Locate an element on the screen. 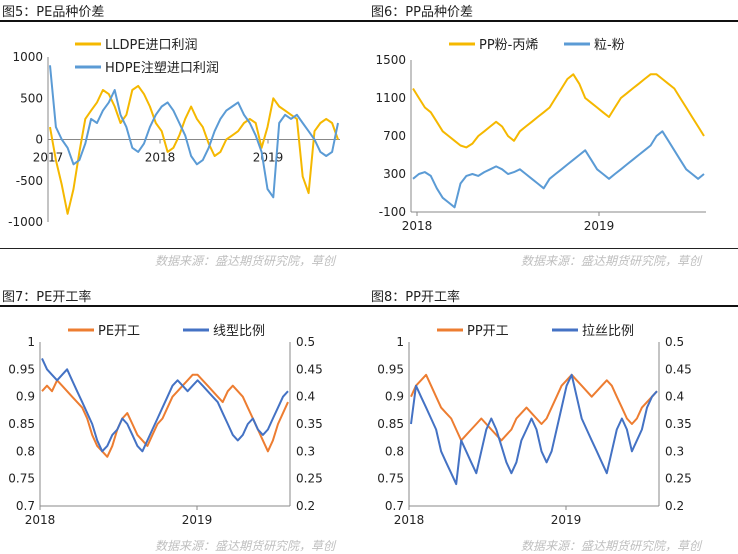 The width and height of the screenshot is (738, 554). legend-label: LLDPE进口利润 is located at coordinates (151, 45).